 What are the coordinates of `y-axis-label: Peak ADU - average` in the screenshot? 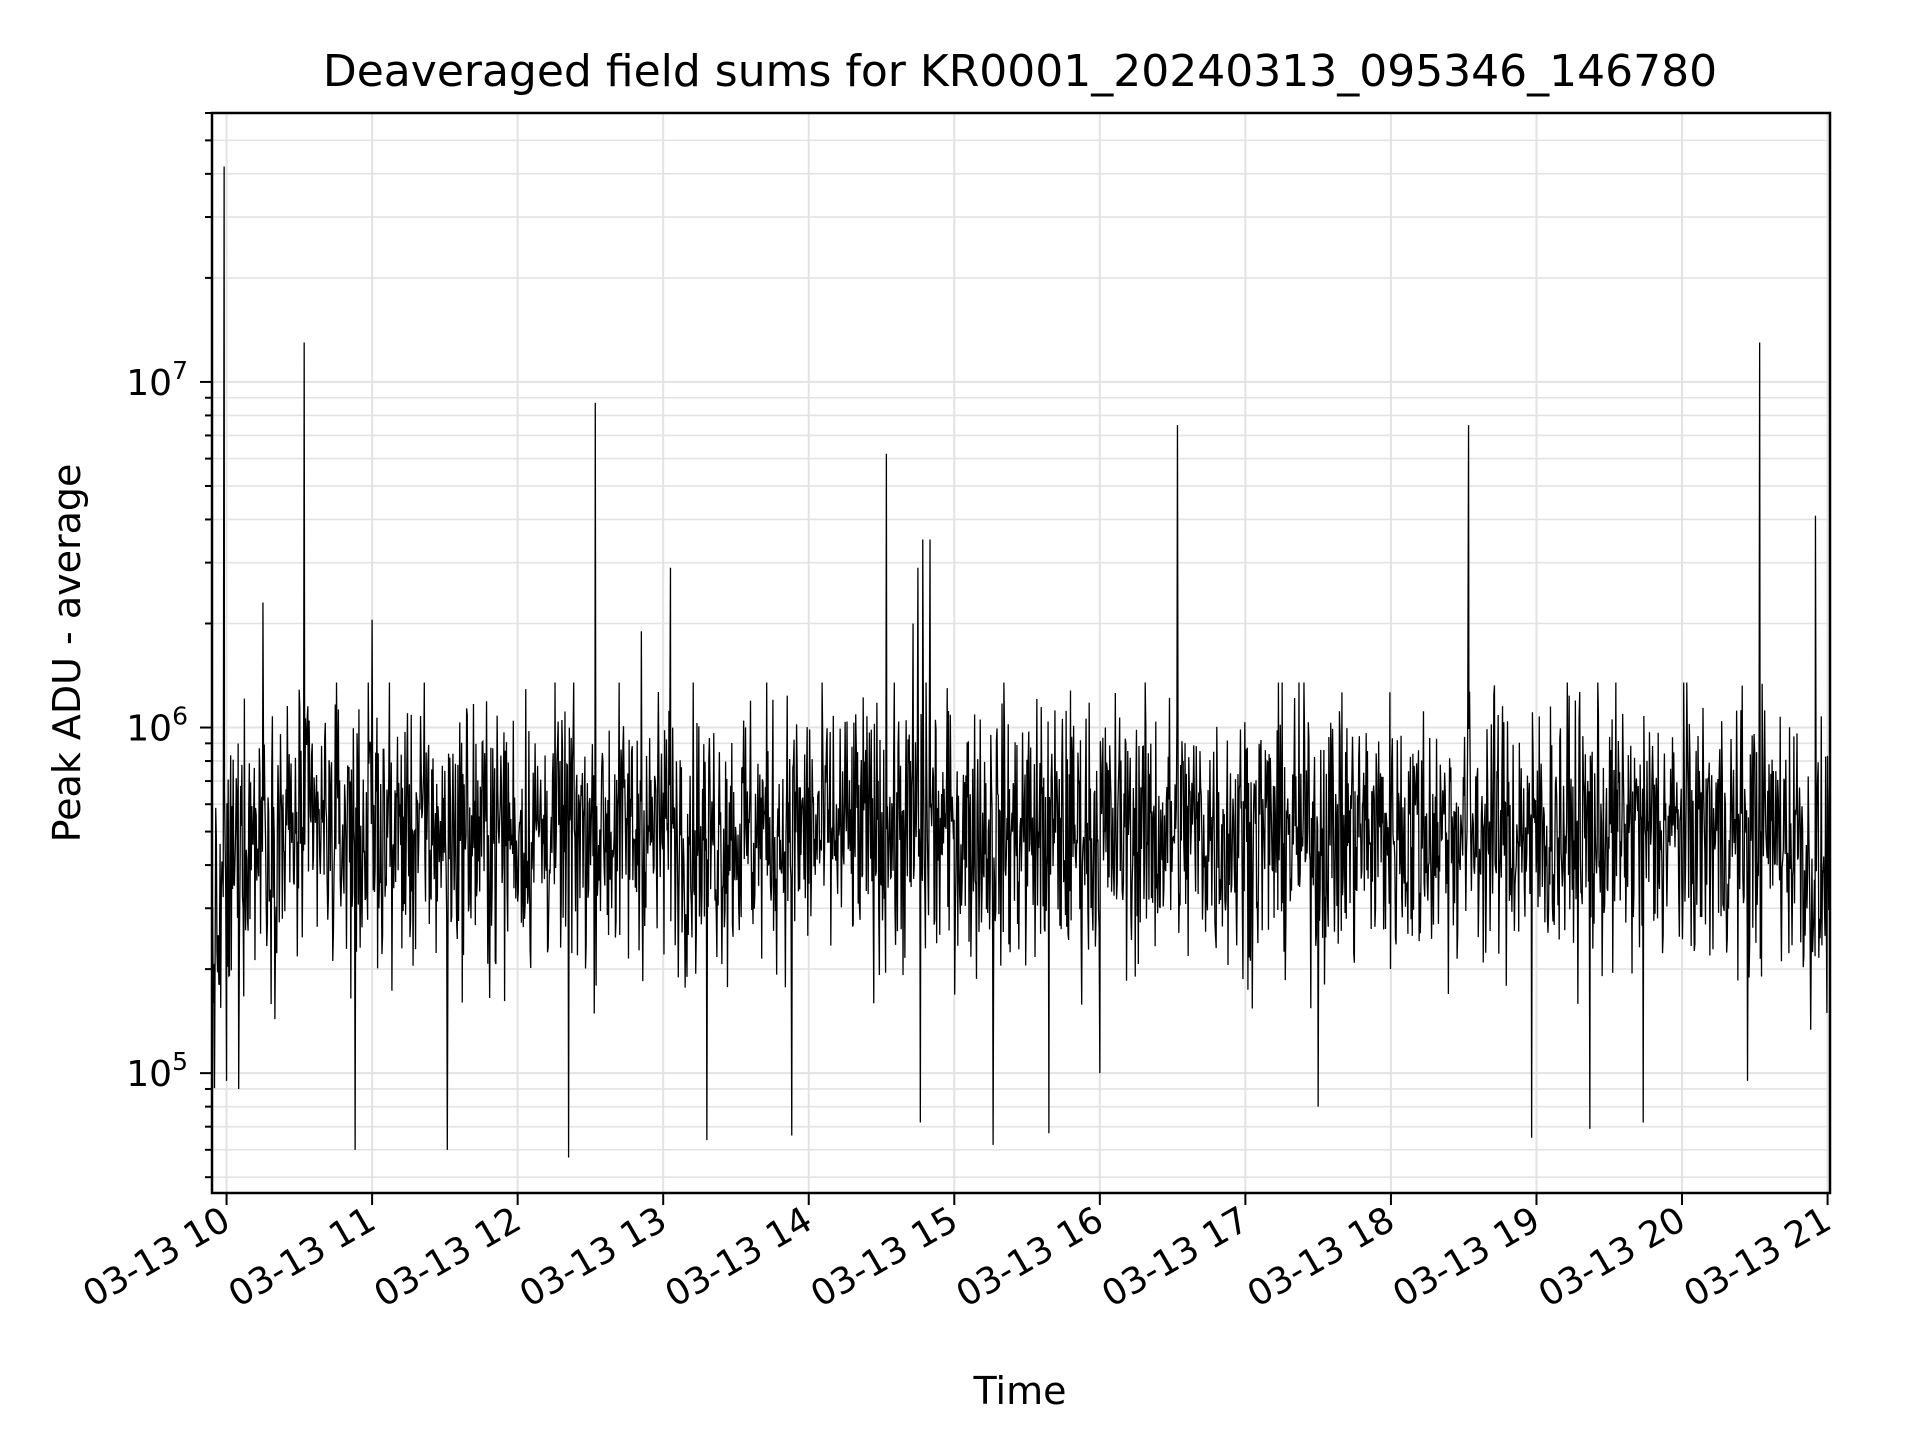 It's located at (67, 653).